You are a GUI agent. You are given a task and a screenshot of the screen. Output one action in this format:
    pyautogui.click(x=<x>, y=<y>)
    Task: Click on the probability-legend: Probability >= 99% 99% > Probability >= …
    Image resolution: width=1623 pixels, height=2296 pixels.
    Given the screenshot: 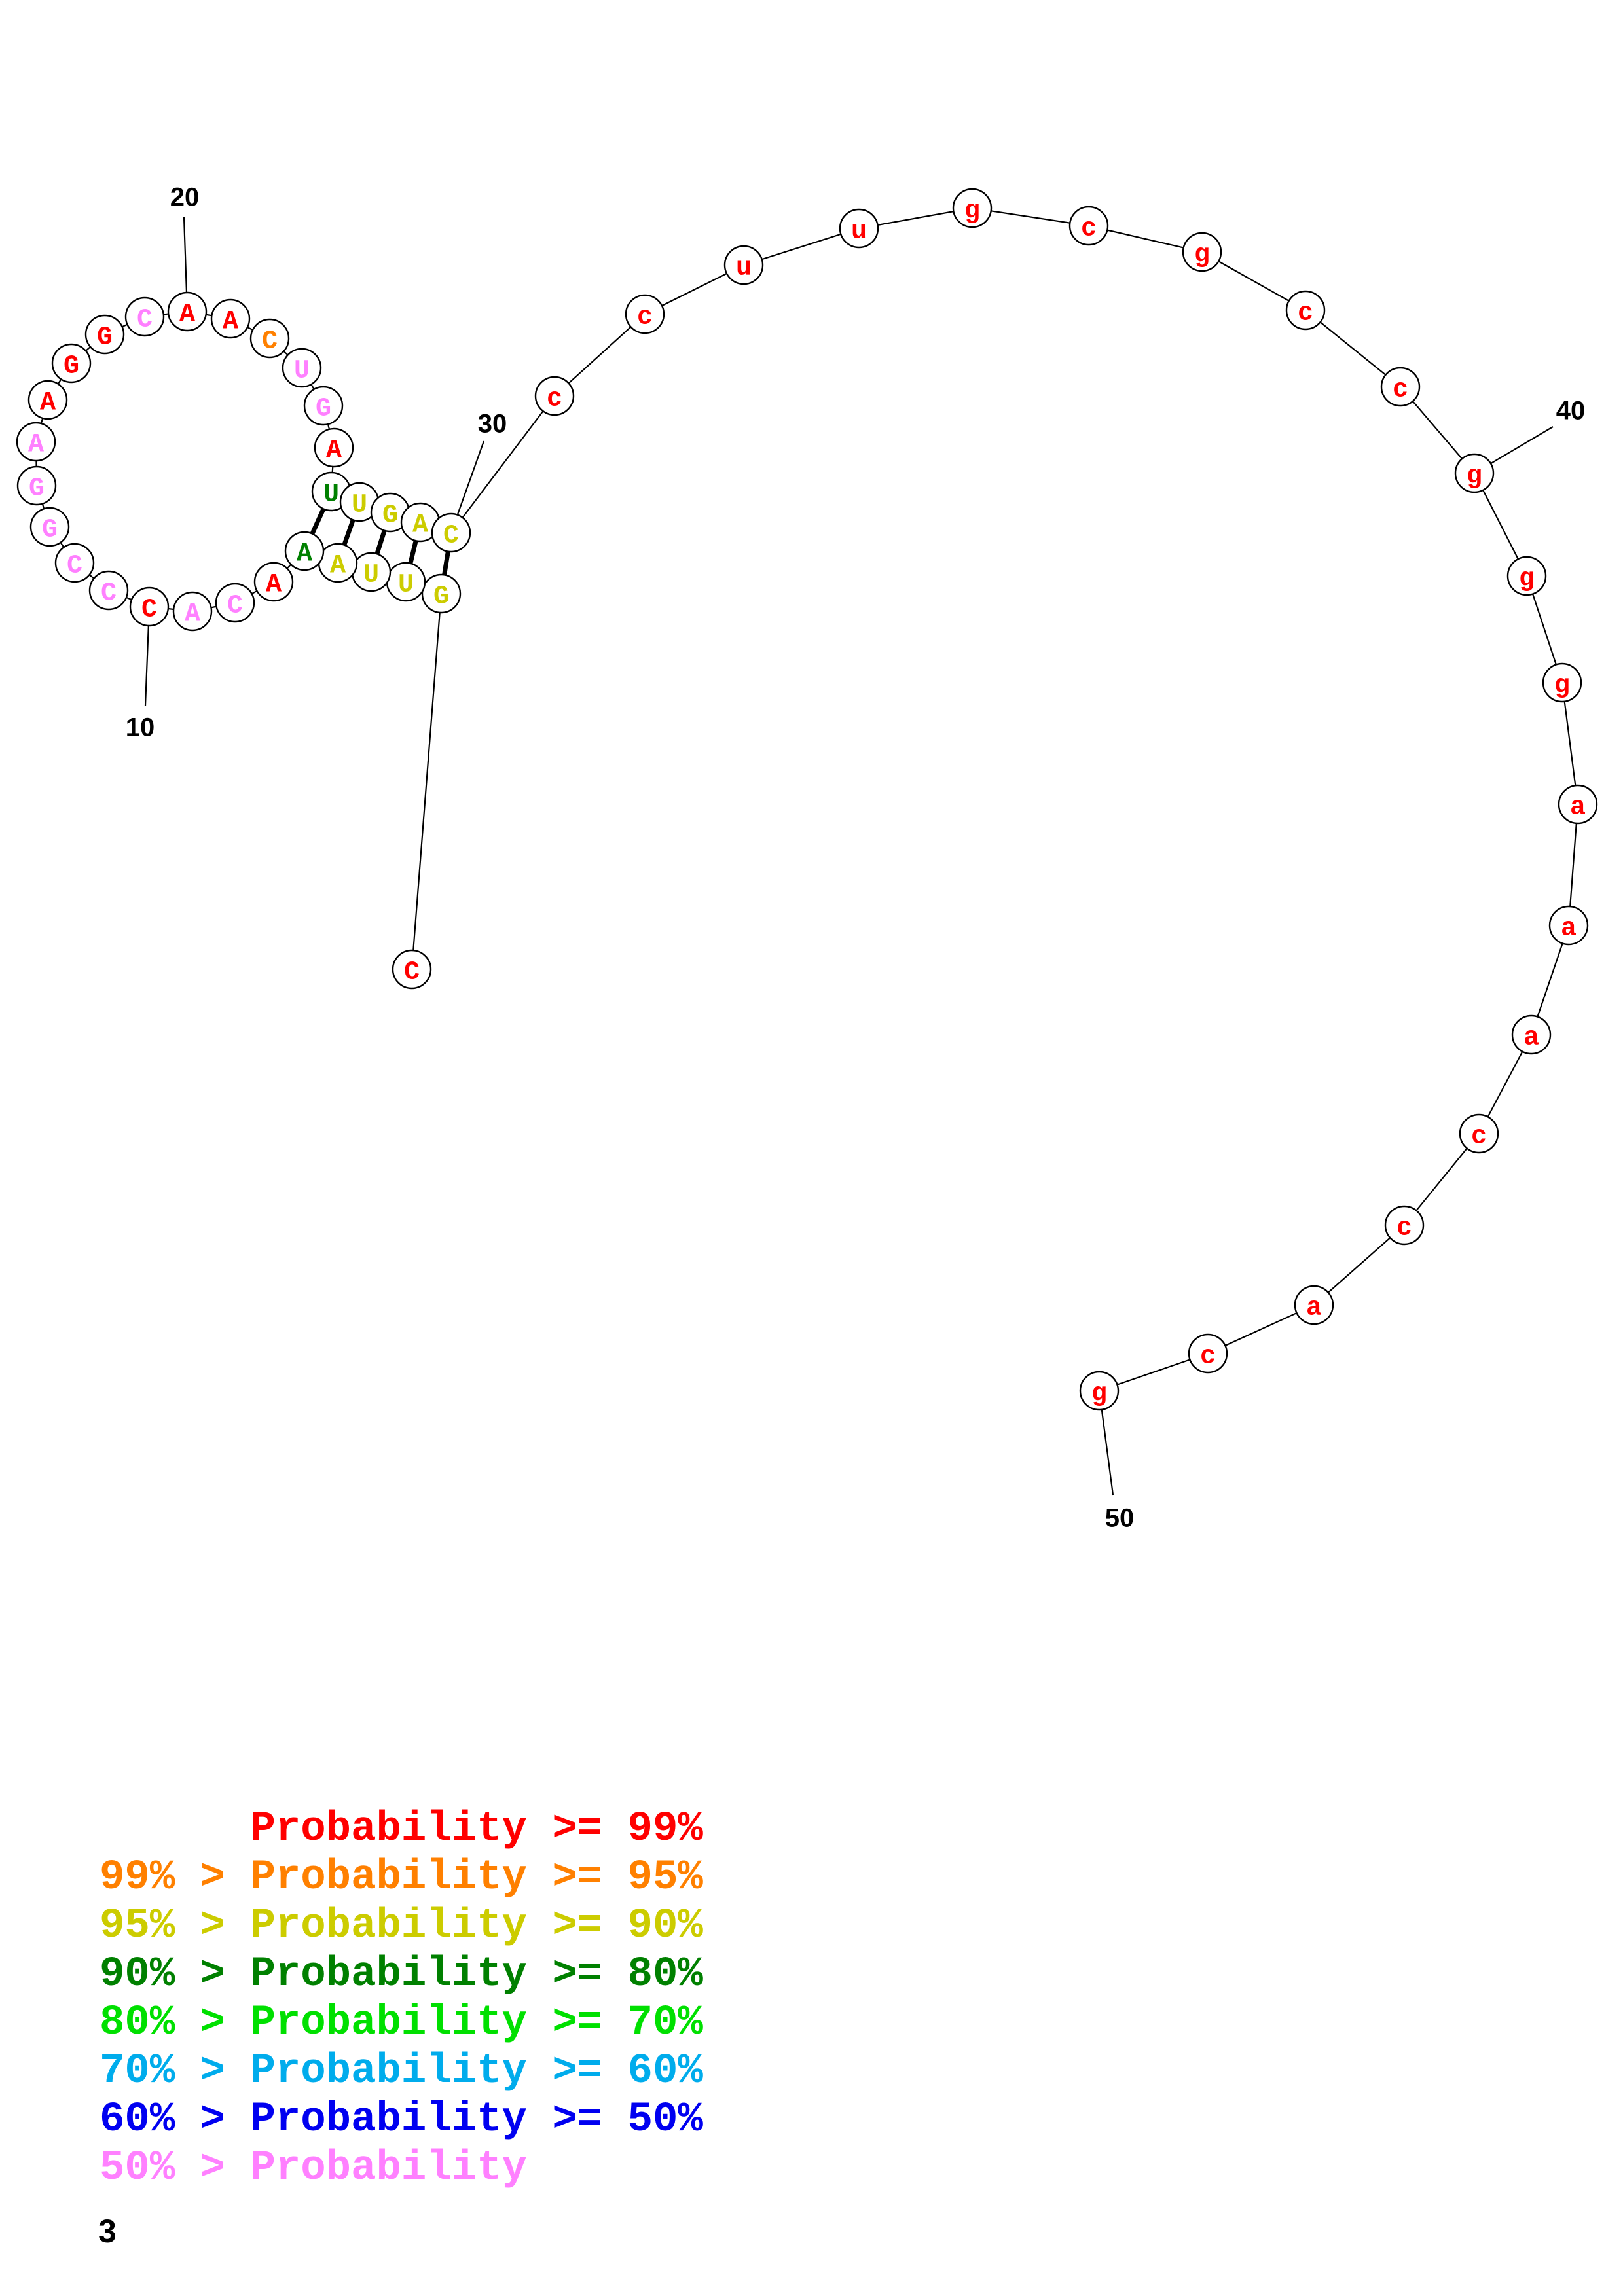 What is the action you would take?
    pyautogui.click(x=401, y=1999)
    